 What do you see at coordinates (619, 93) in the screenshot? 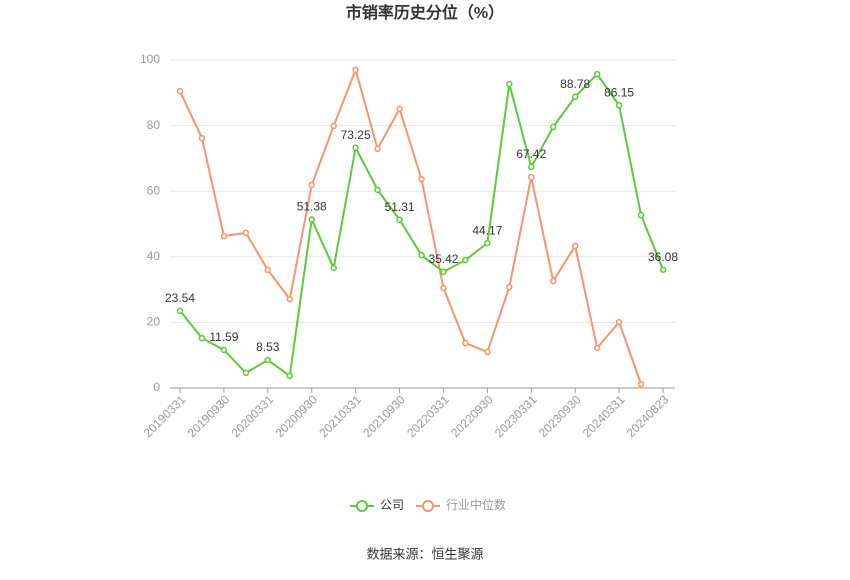
I see `data-label: 86.15` at bounding box center [619, 93].